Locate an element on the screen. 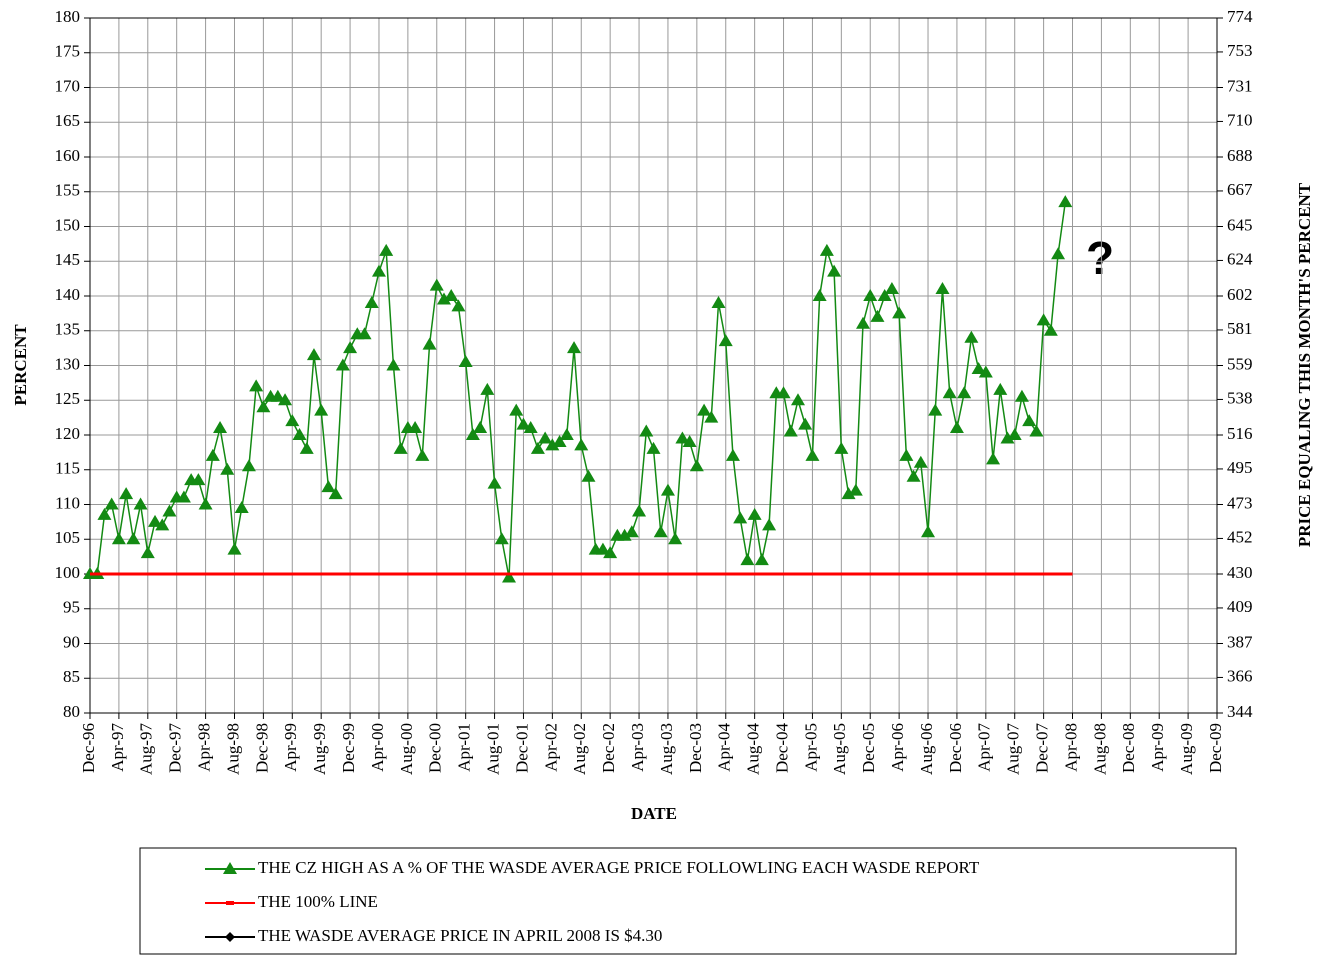  x-tick-label: Aug-09 is located at coordinates (1186, 749).